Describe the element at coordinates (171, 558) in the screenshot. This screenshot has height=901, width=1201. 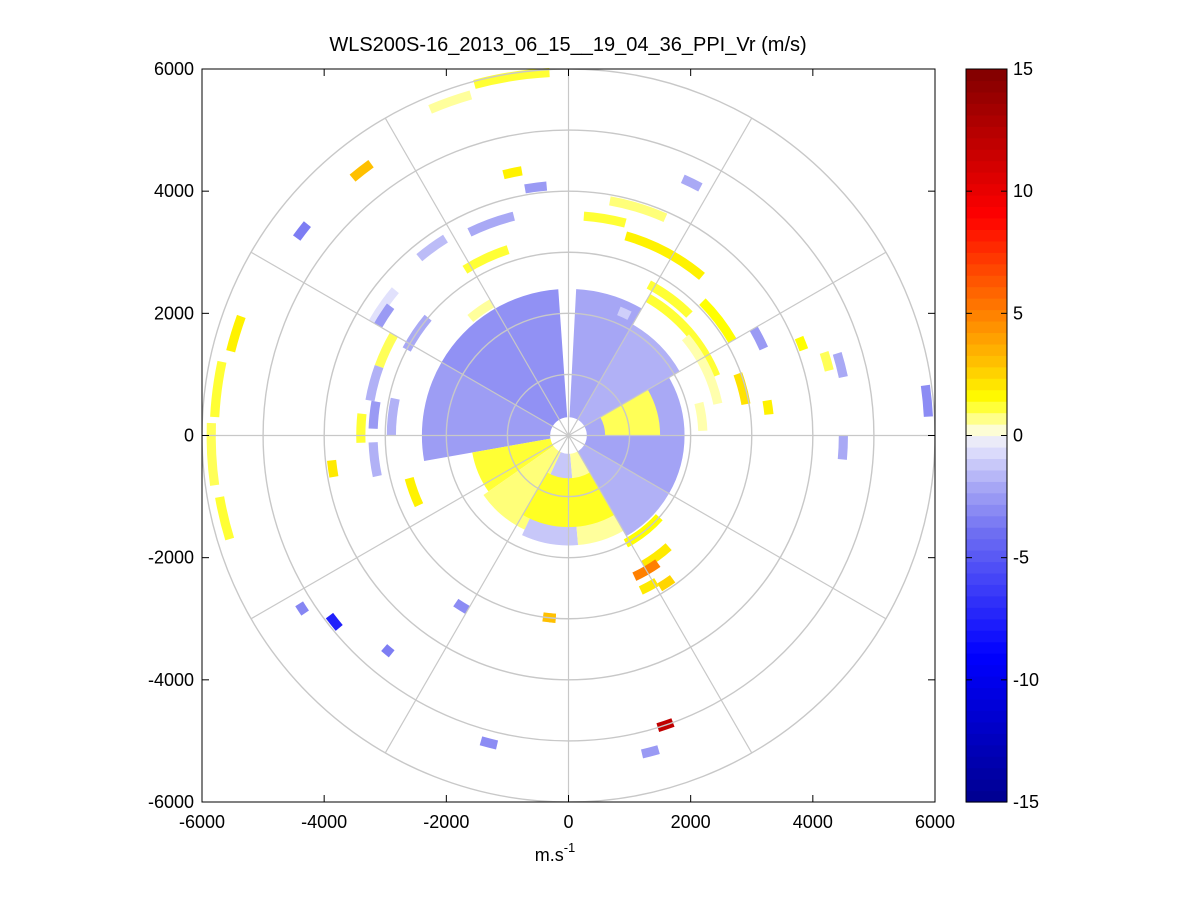
I see `y-tick-label: -2000` at that location.